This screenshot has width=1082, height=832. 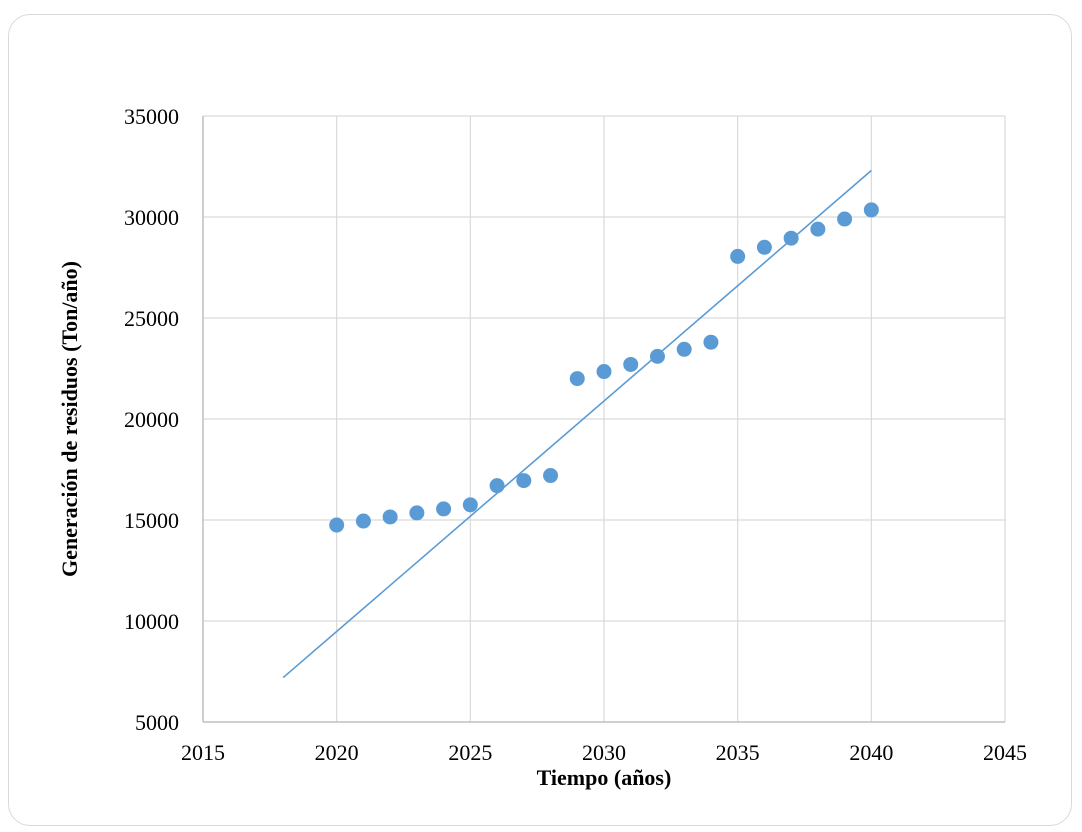 What do you see at coordinates (151, 621) in the screenshot?
I see `y-tick-label: 10000` at bounding box center [151, 621].